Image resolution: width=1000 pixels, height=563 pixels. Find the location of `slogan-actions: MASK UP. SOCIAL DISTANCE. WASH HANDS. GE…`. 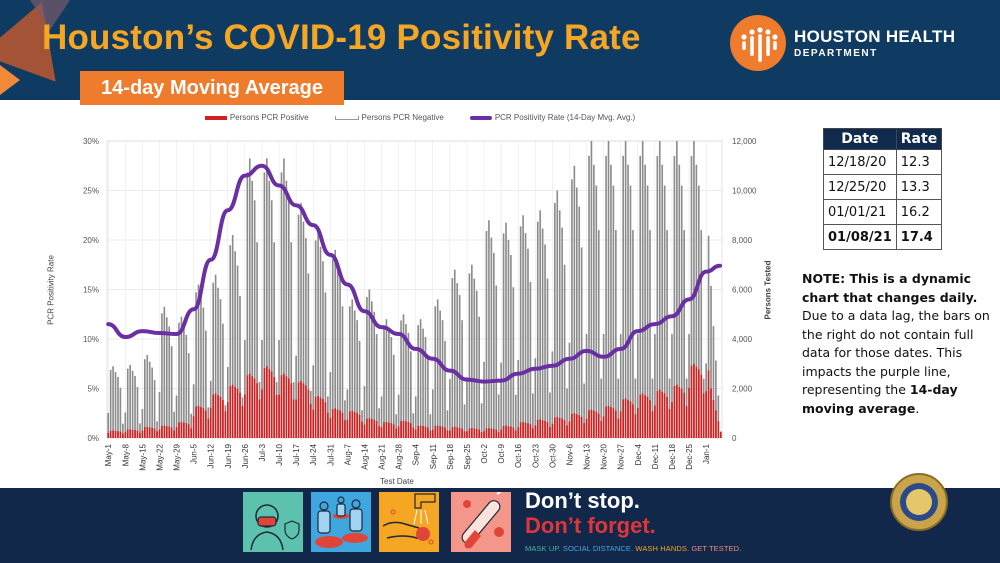

slogan-actions: MASK UP. SOCIAL DISTANCE. WASH HANDS. GE… is located at coordinates (633, 548).